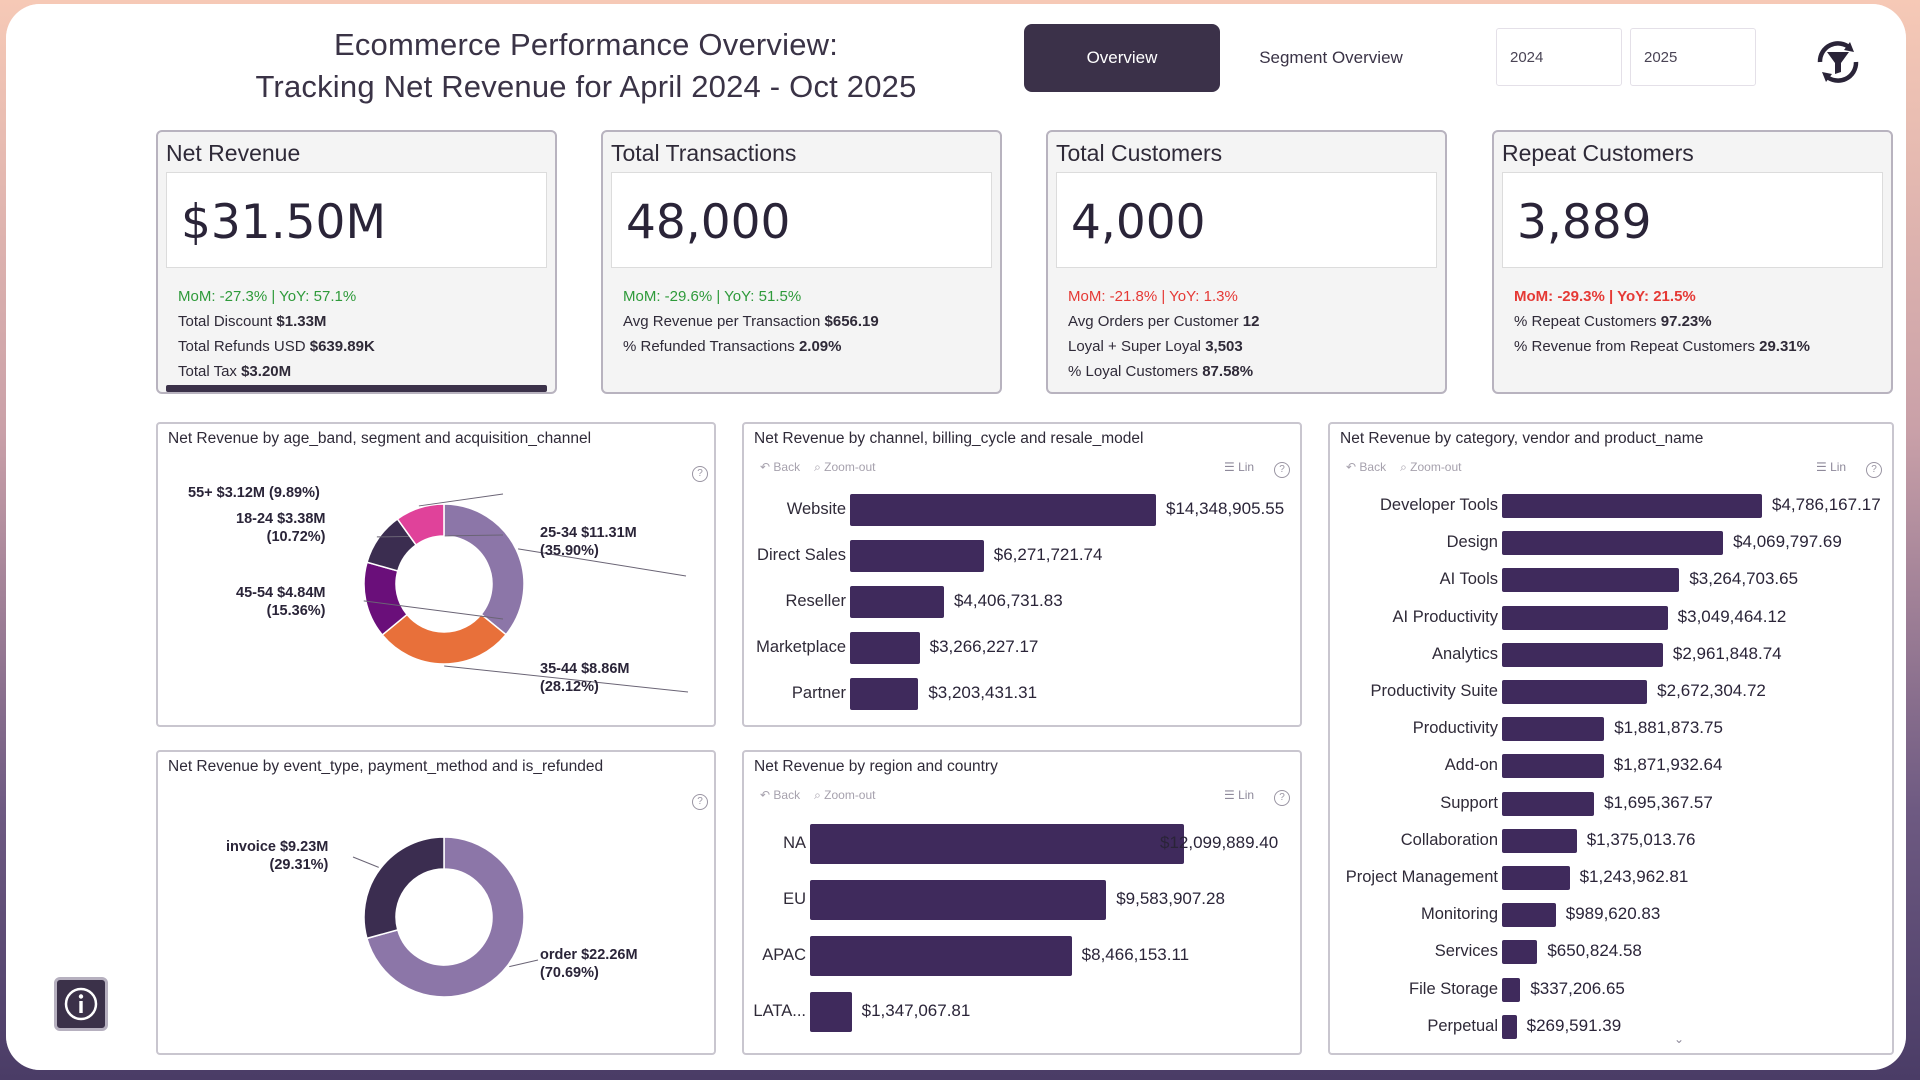  I want to click on bar-website, so click(1003, 510).